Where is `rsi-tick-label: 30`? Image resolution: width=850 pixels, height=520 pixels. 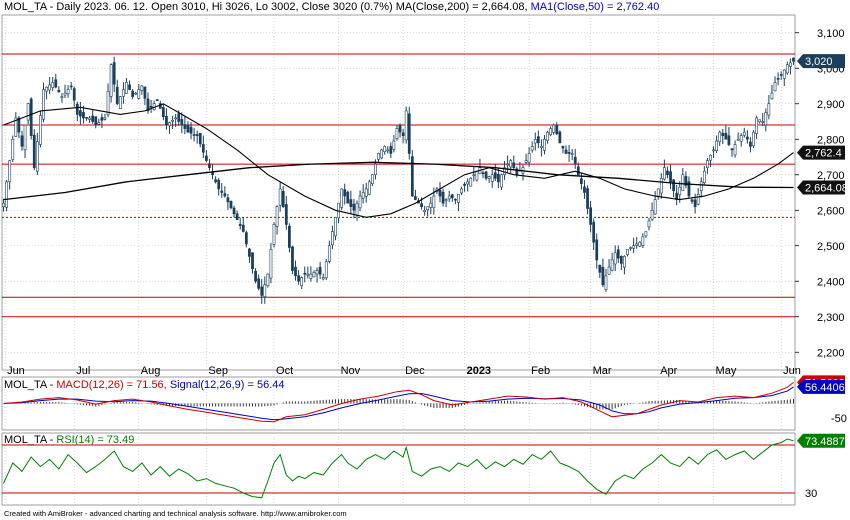 rsi-tick-label: 30 is located at coordinates (811, 494).